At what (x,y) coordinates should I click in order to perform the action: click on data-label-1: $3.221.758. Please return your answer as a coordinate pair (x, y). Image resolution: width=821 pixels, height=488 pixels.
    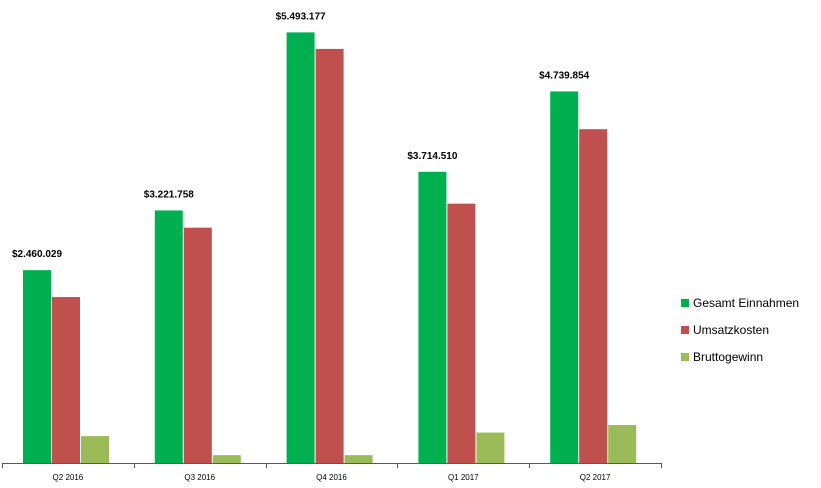
    Looking at the image, I should click on (169, 194).